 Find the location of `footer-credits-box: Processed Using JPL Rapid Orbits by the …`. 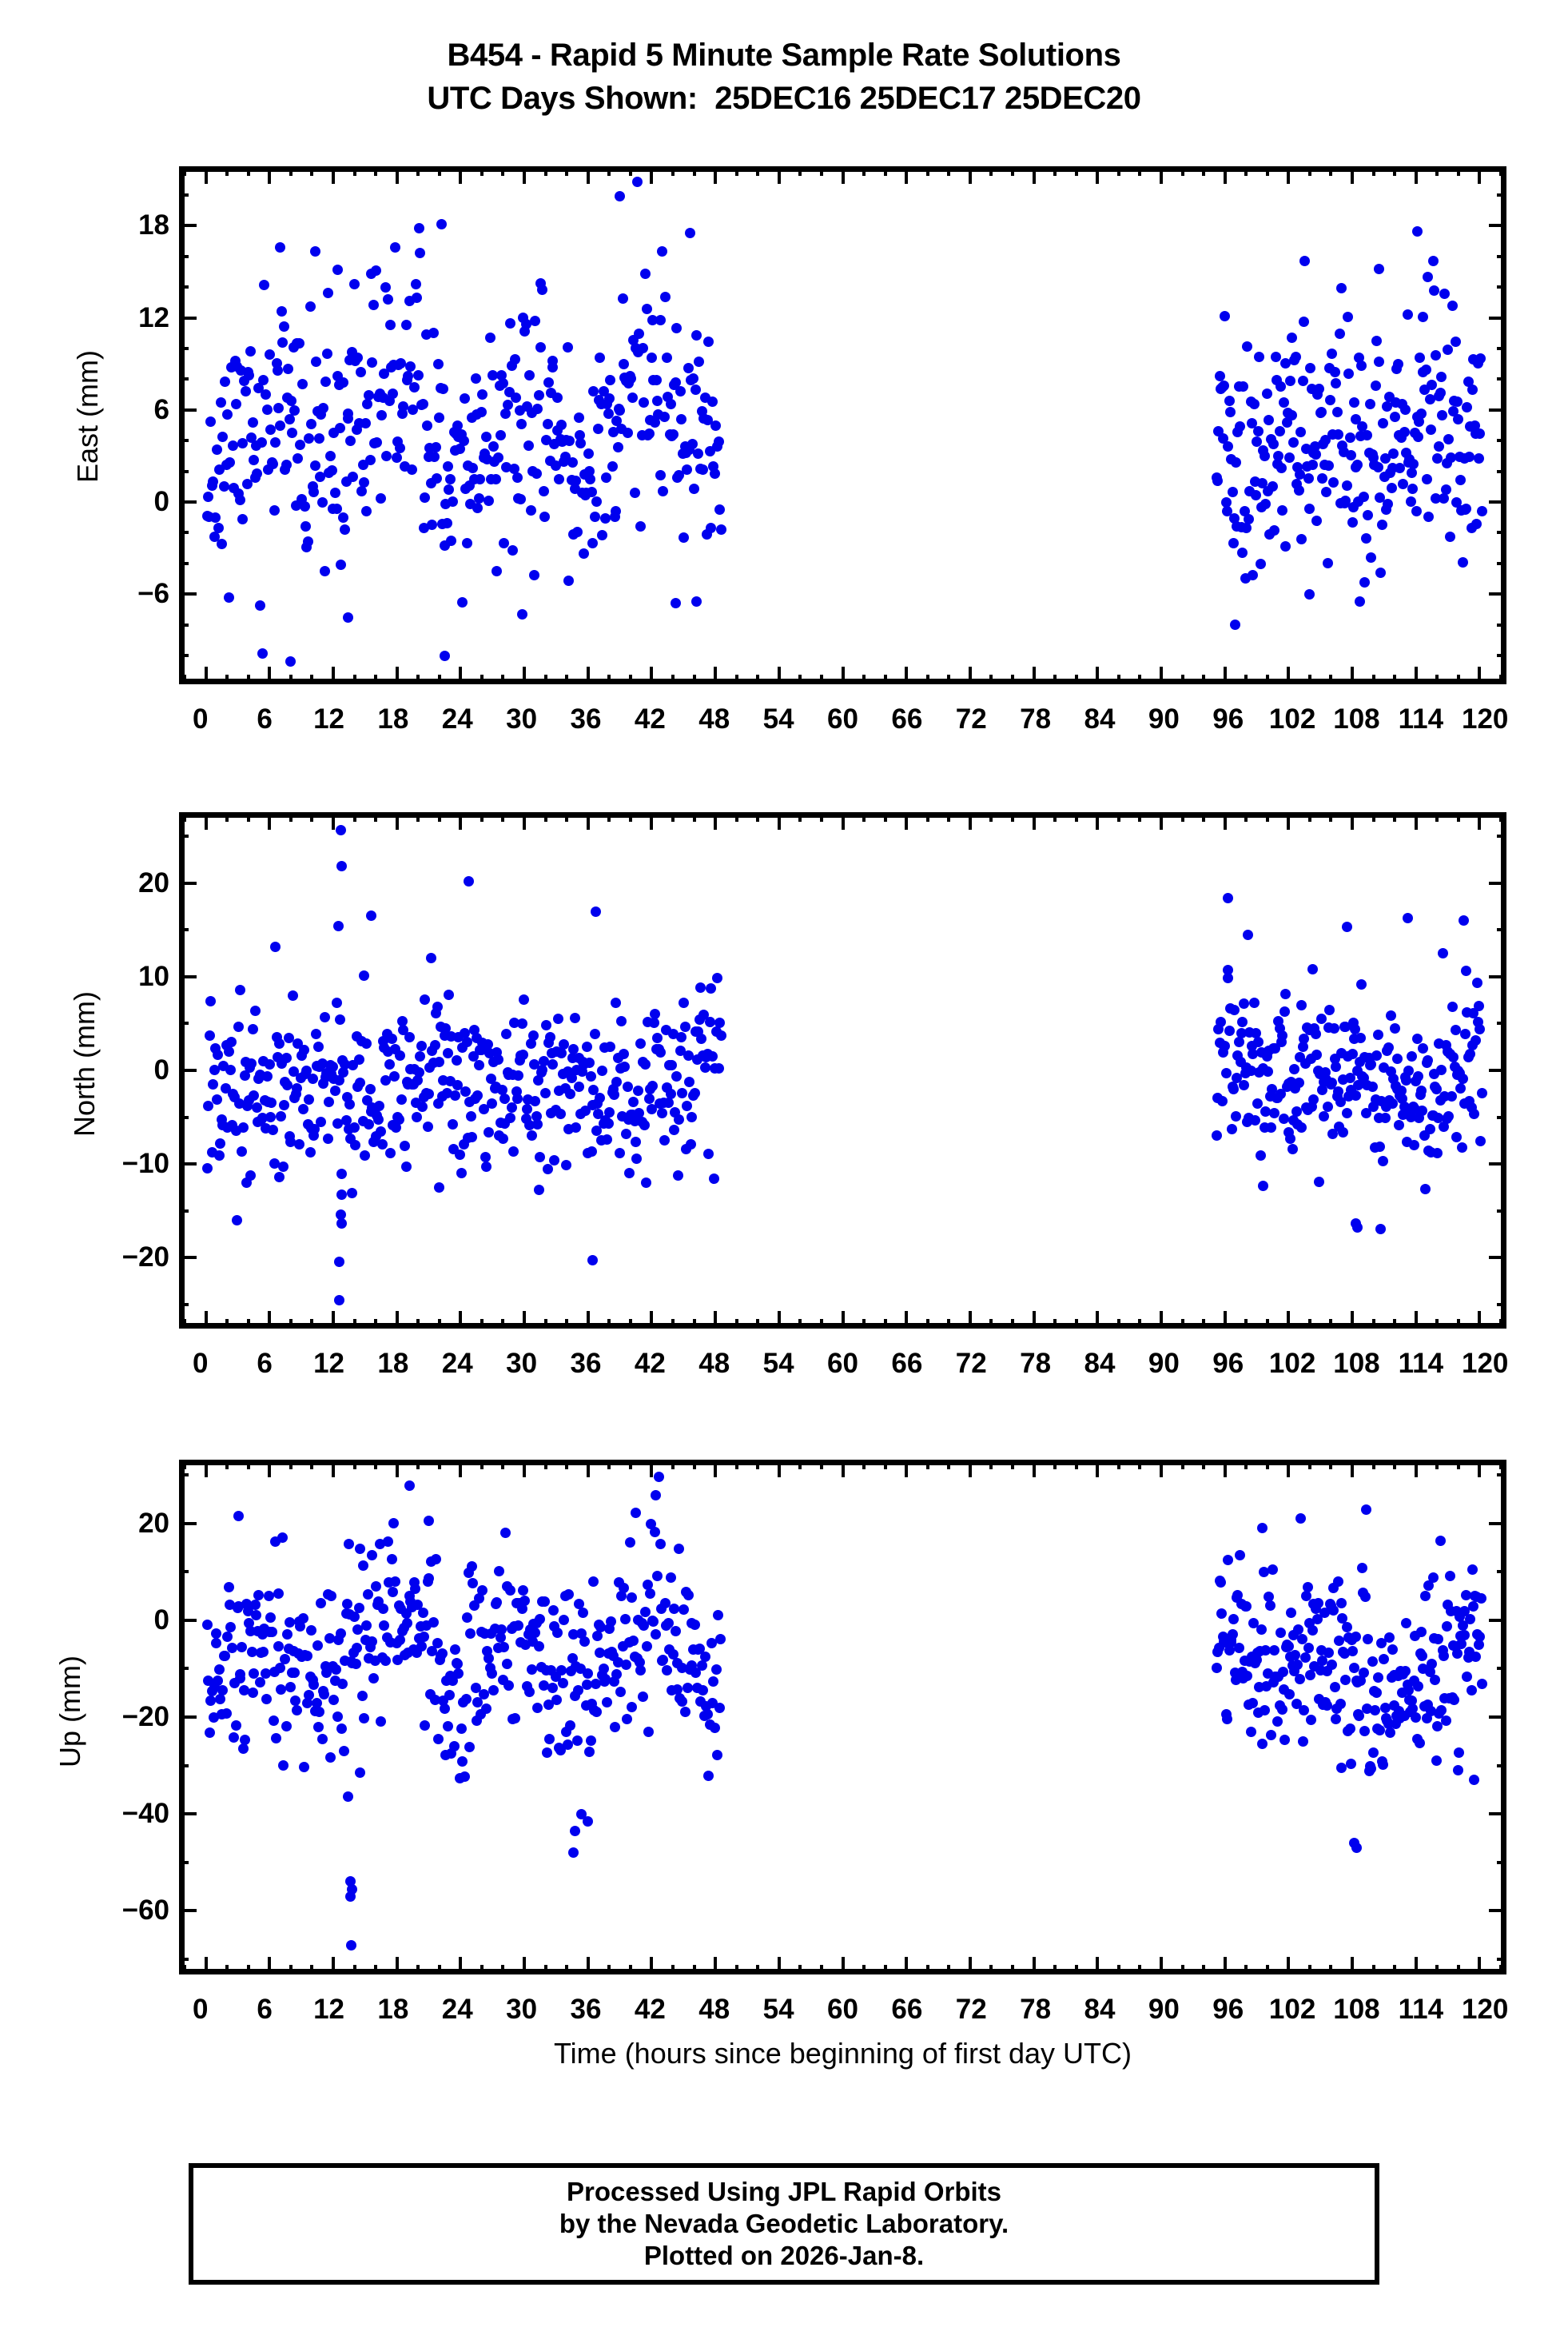

footer-credits-box: Processed Using JPL Rapid Orbits by the … is located at coordinates (784, 2224).